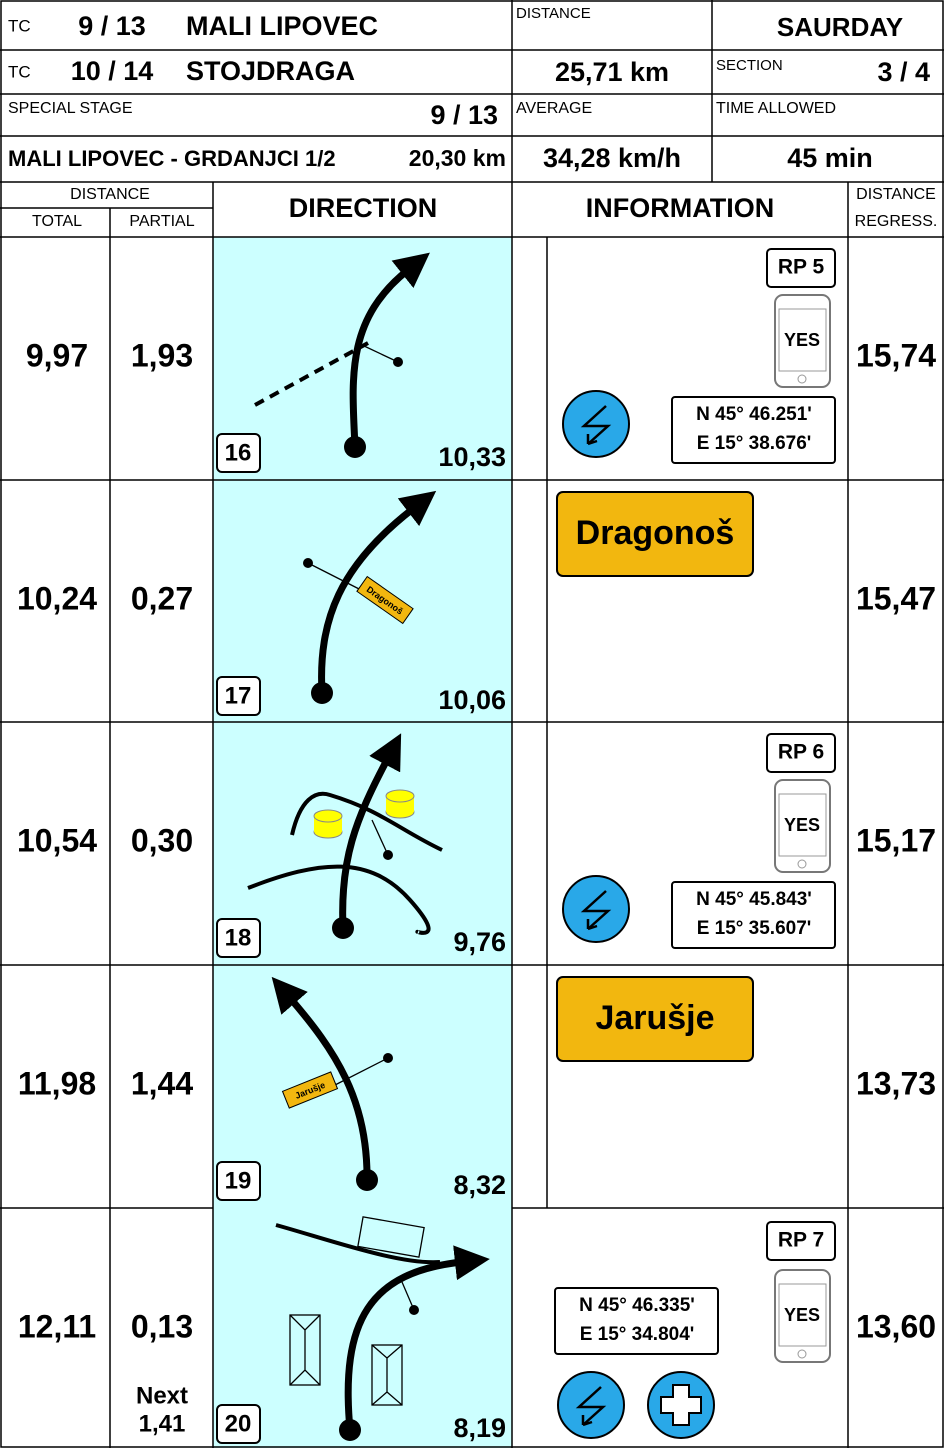  I want to click on tc-name: MALI LIPOVEC, so click(282, 26).